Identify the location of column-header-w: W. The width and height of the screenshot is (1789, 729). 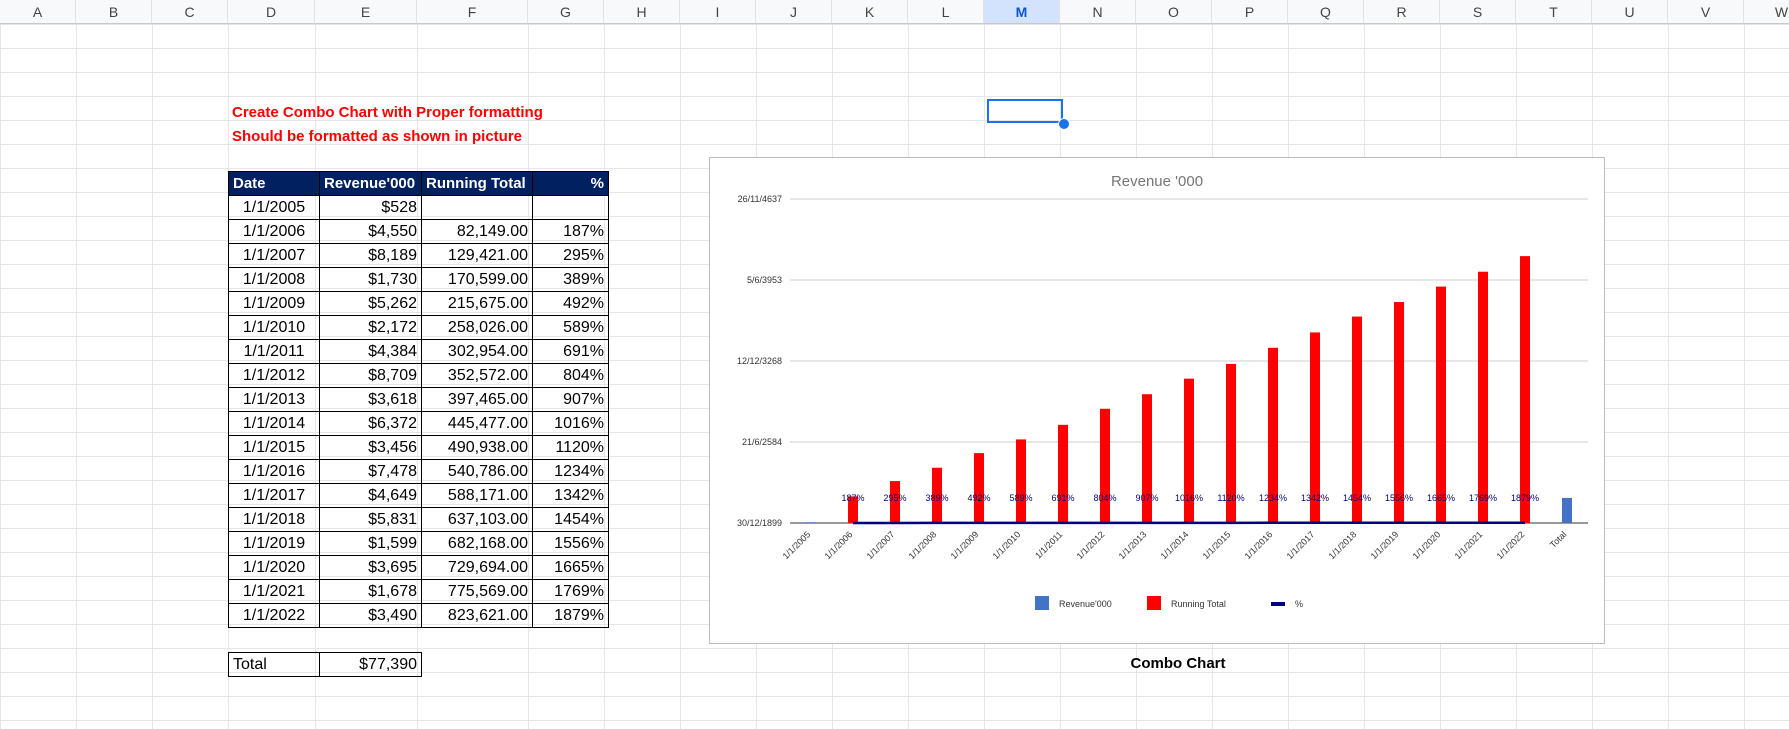
(1766, 12).